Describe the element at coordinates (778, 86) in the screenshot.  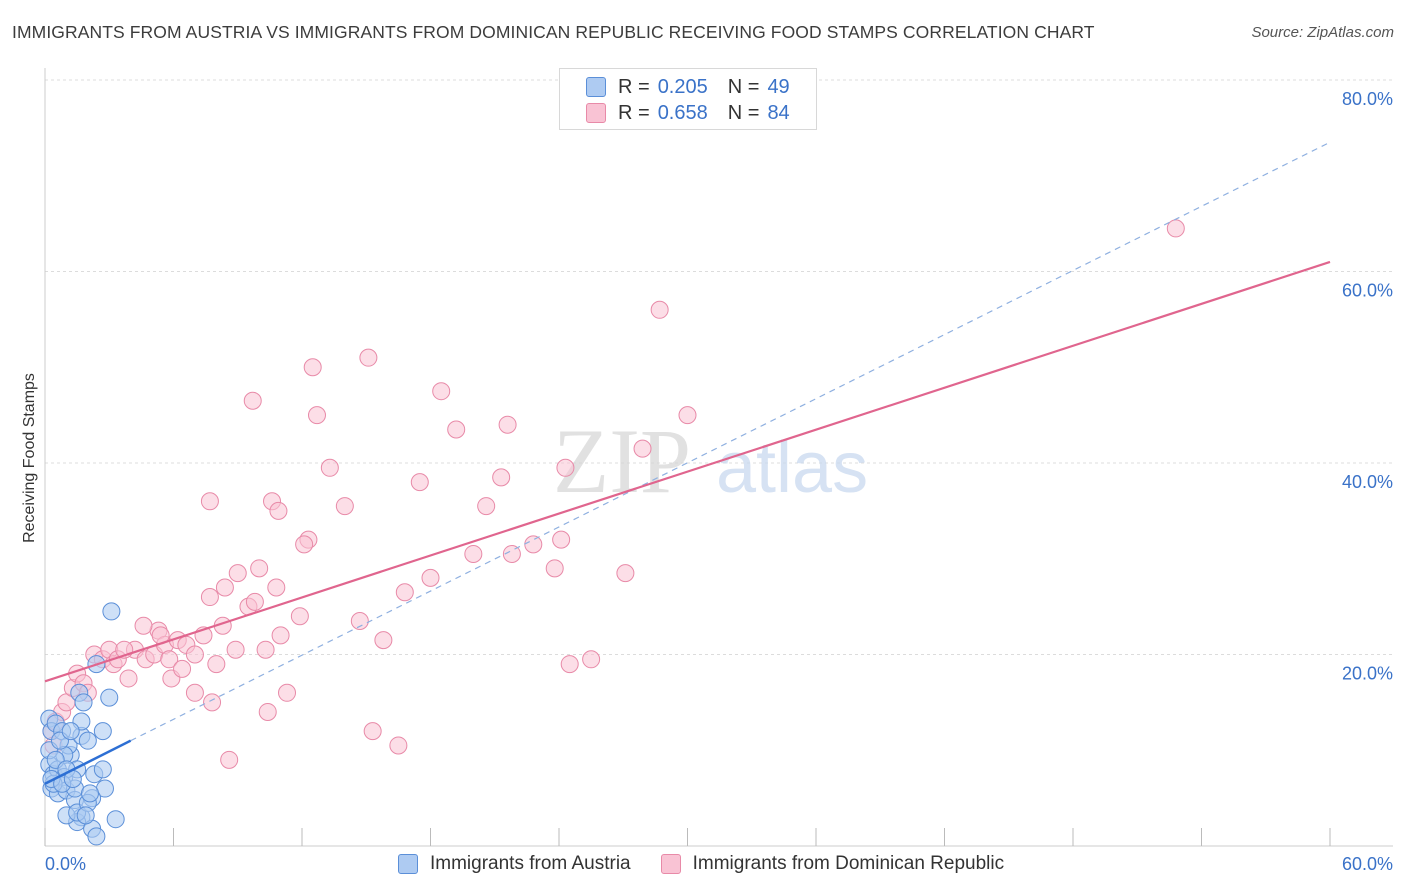
I see `n-value: 49` at that location.